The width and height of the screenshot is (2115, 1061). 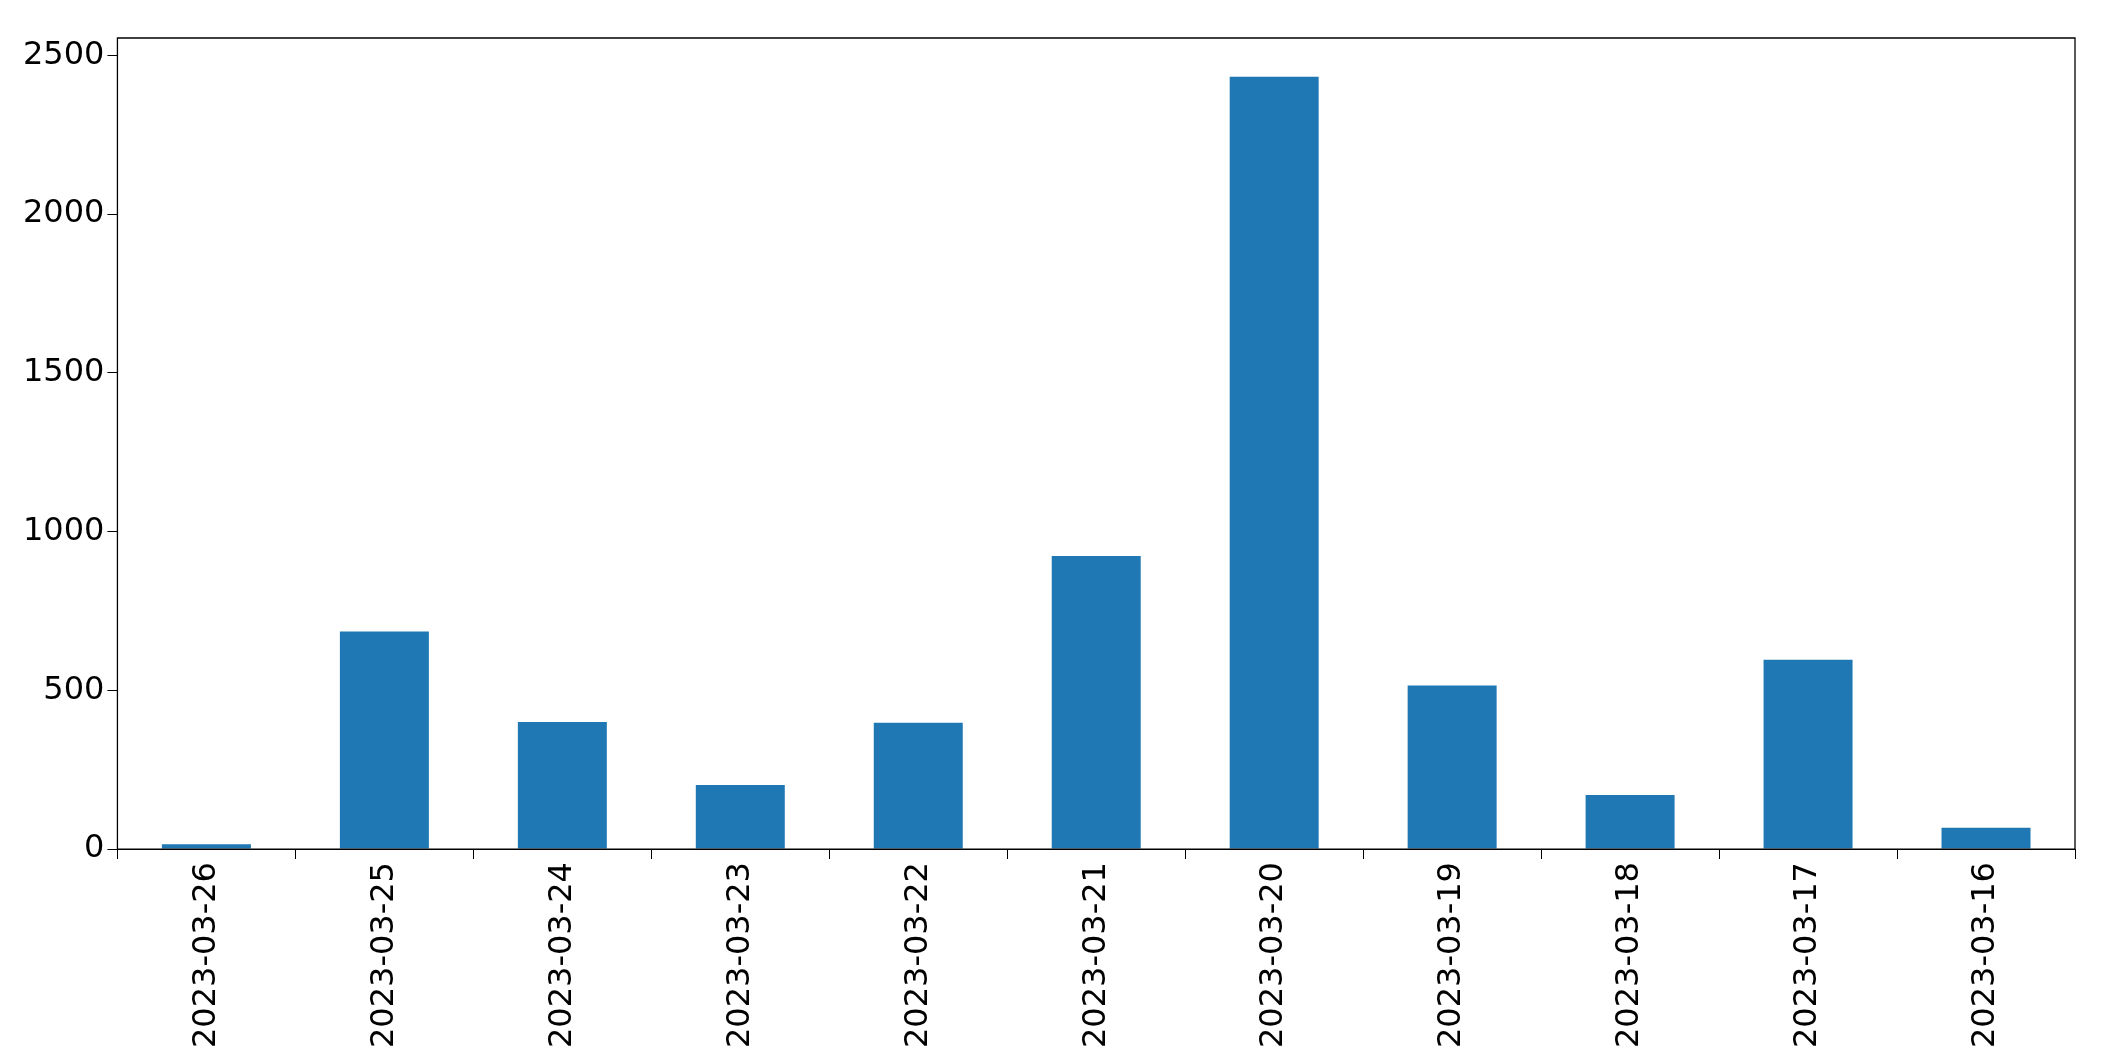 What do you see at coordinates (915, 955) in the screenshot?
I see `x-tick-label: 2023-03-22` at bounding box center [915, 955].